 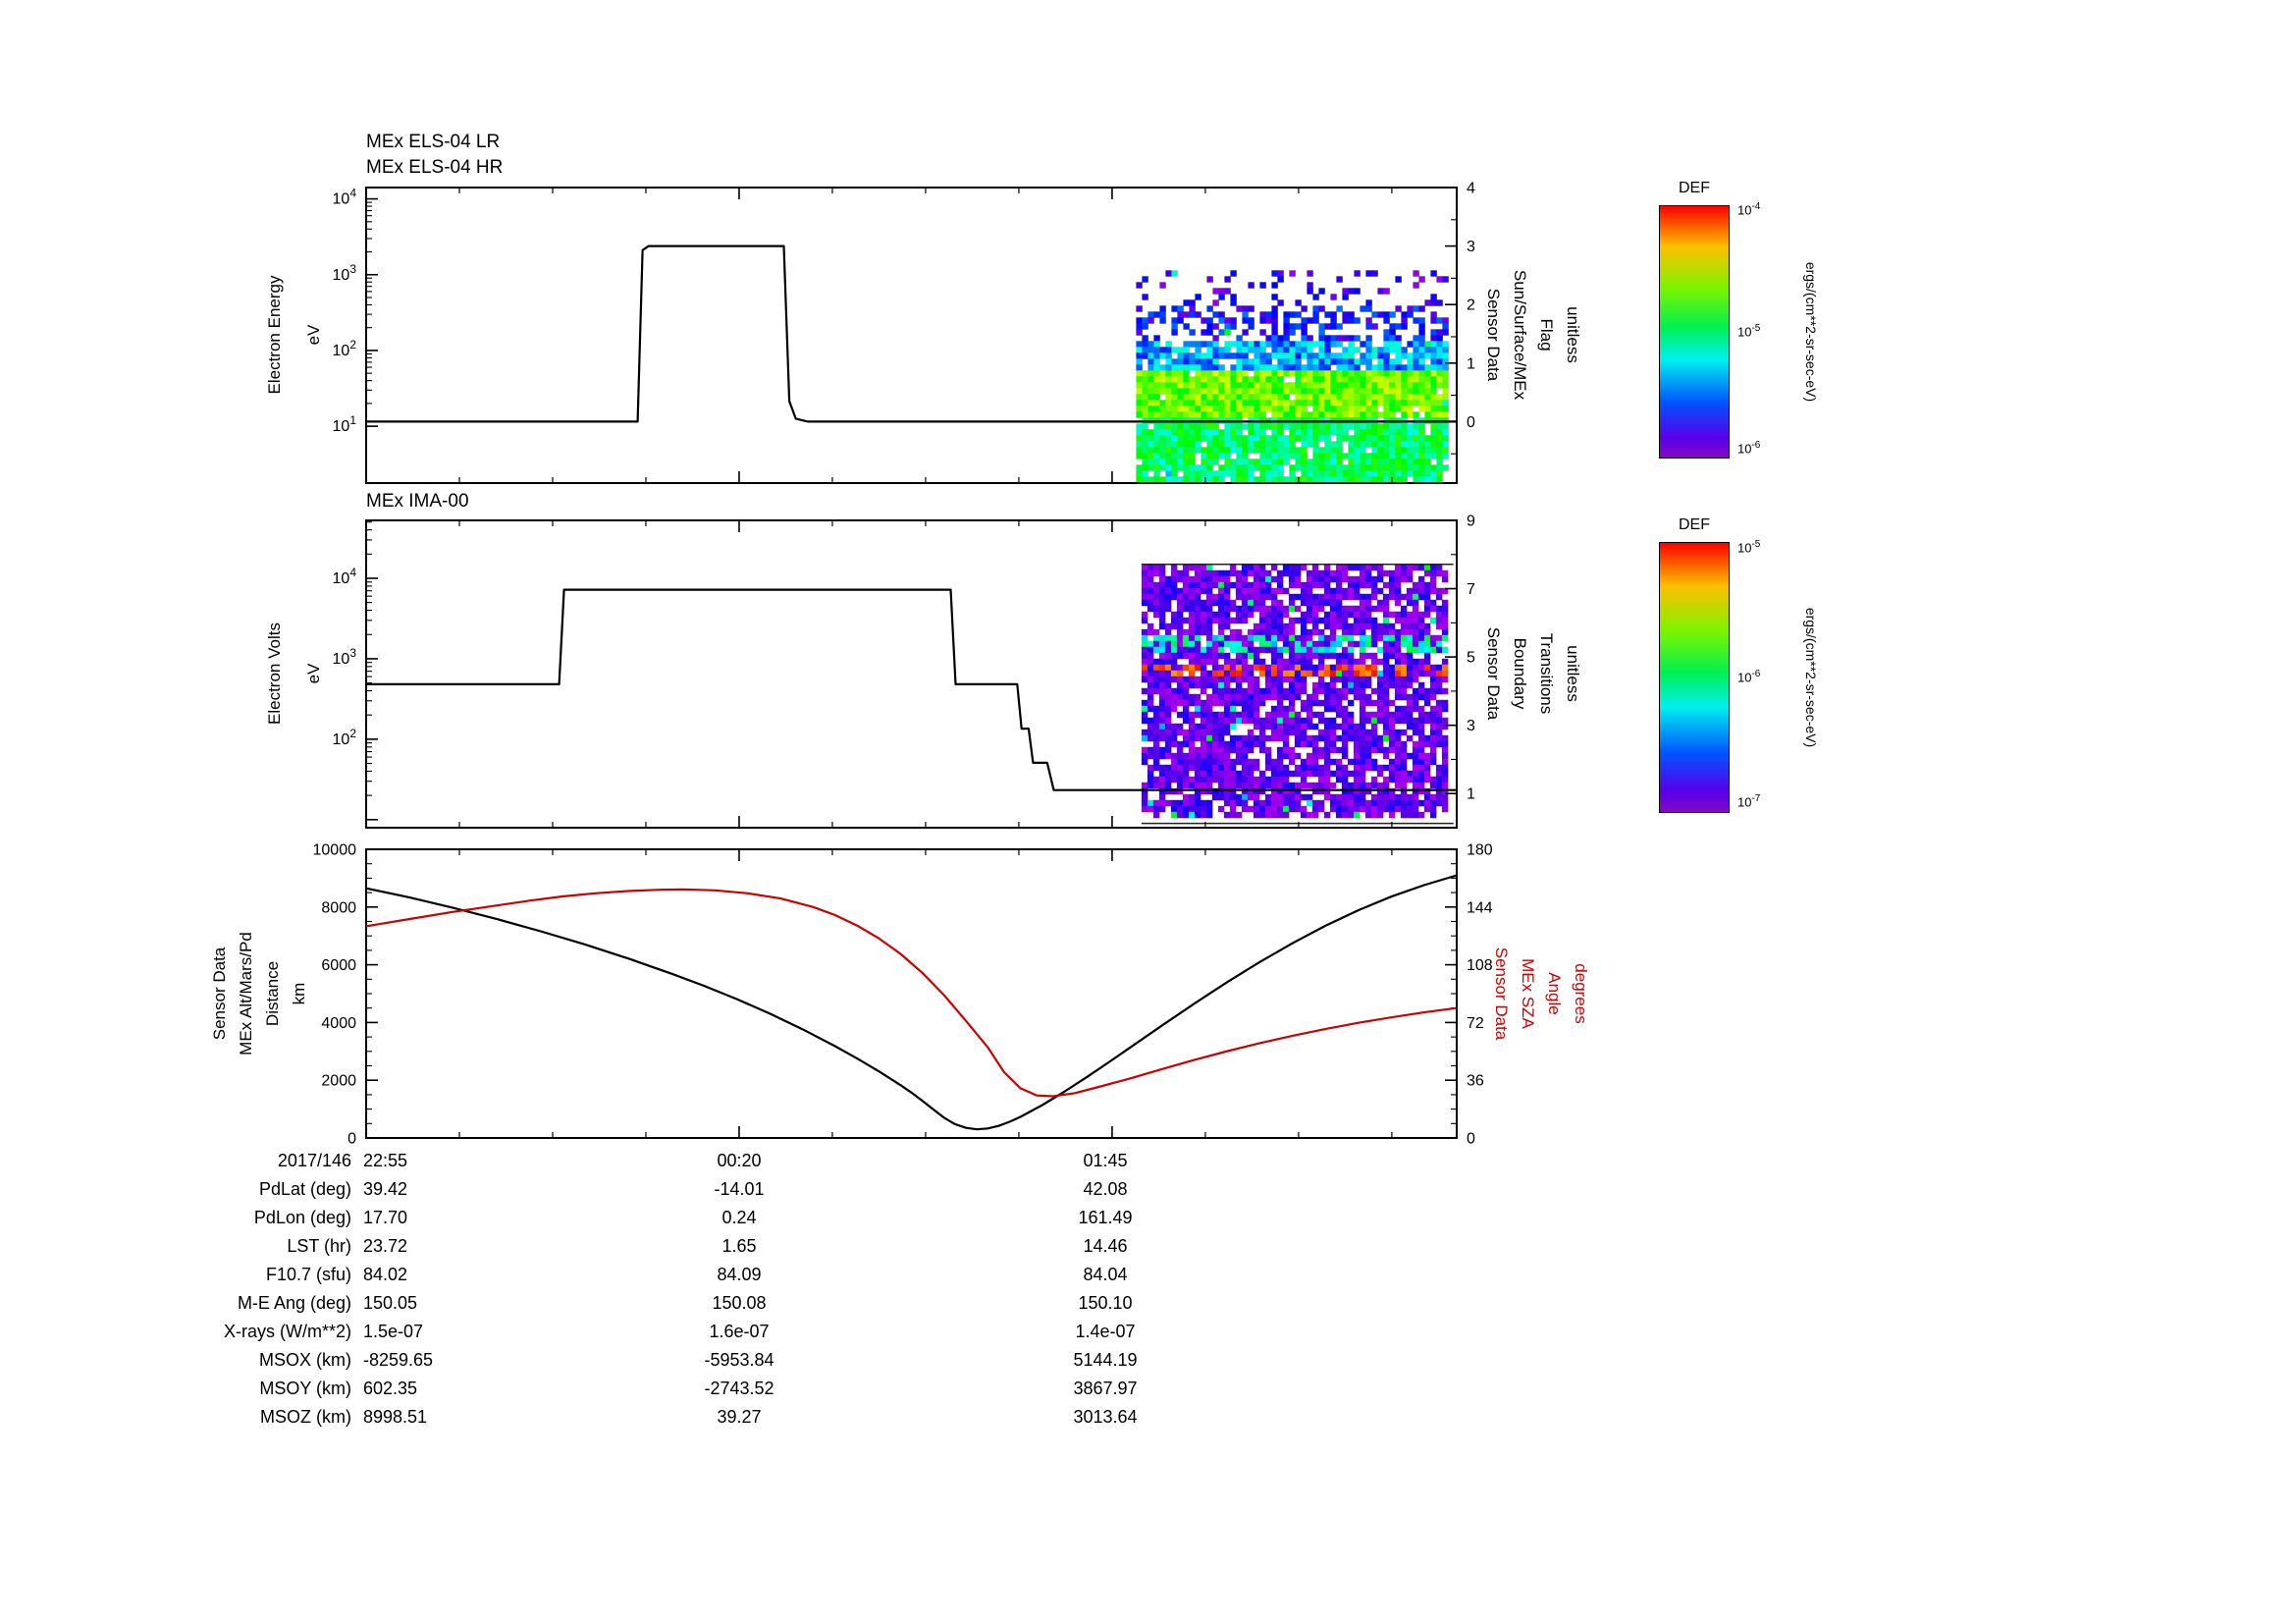 I want to click on tick-label: 180, so click(x=1480, y=850).